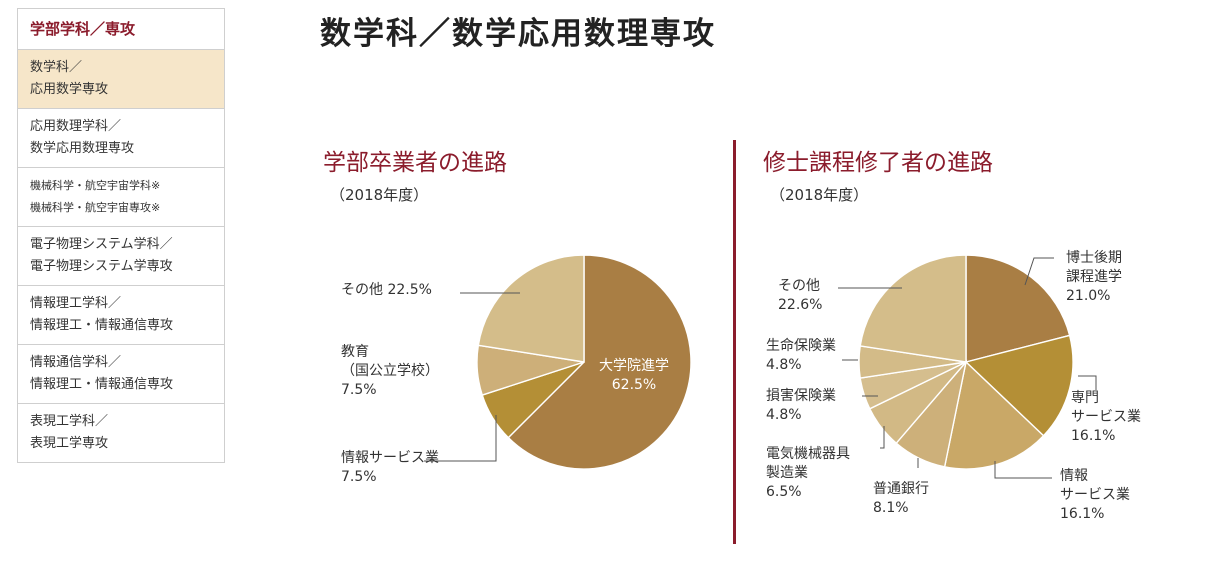 This screenshot has width=1222, height=578. Describe the element at coordinates (518, 34) in the screenshot. I see `page-title: 数学科／数学応用数理専攻` at that location.